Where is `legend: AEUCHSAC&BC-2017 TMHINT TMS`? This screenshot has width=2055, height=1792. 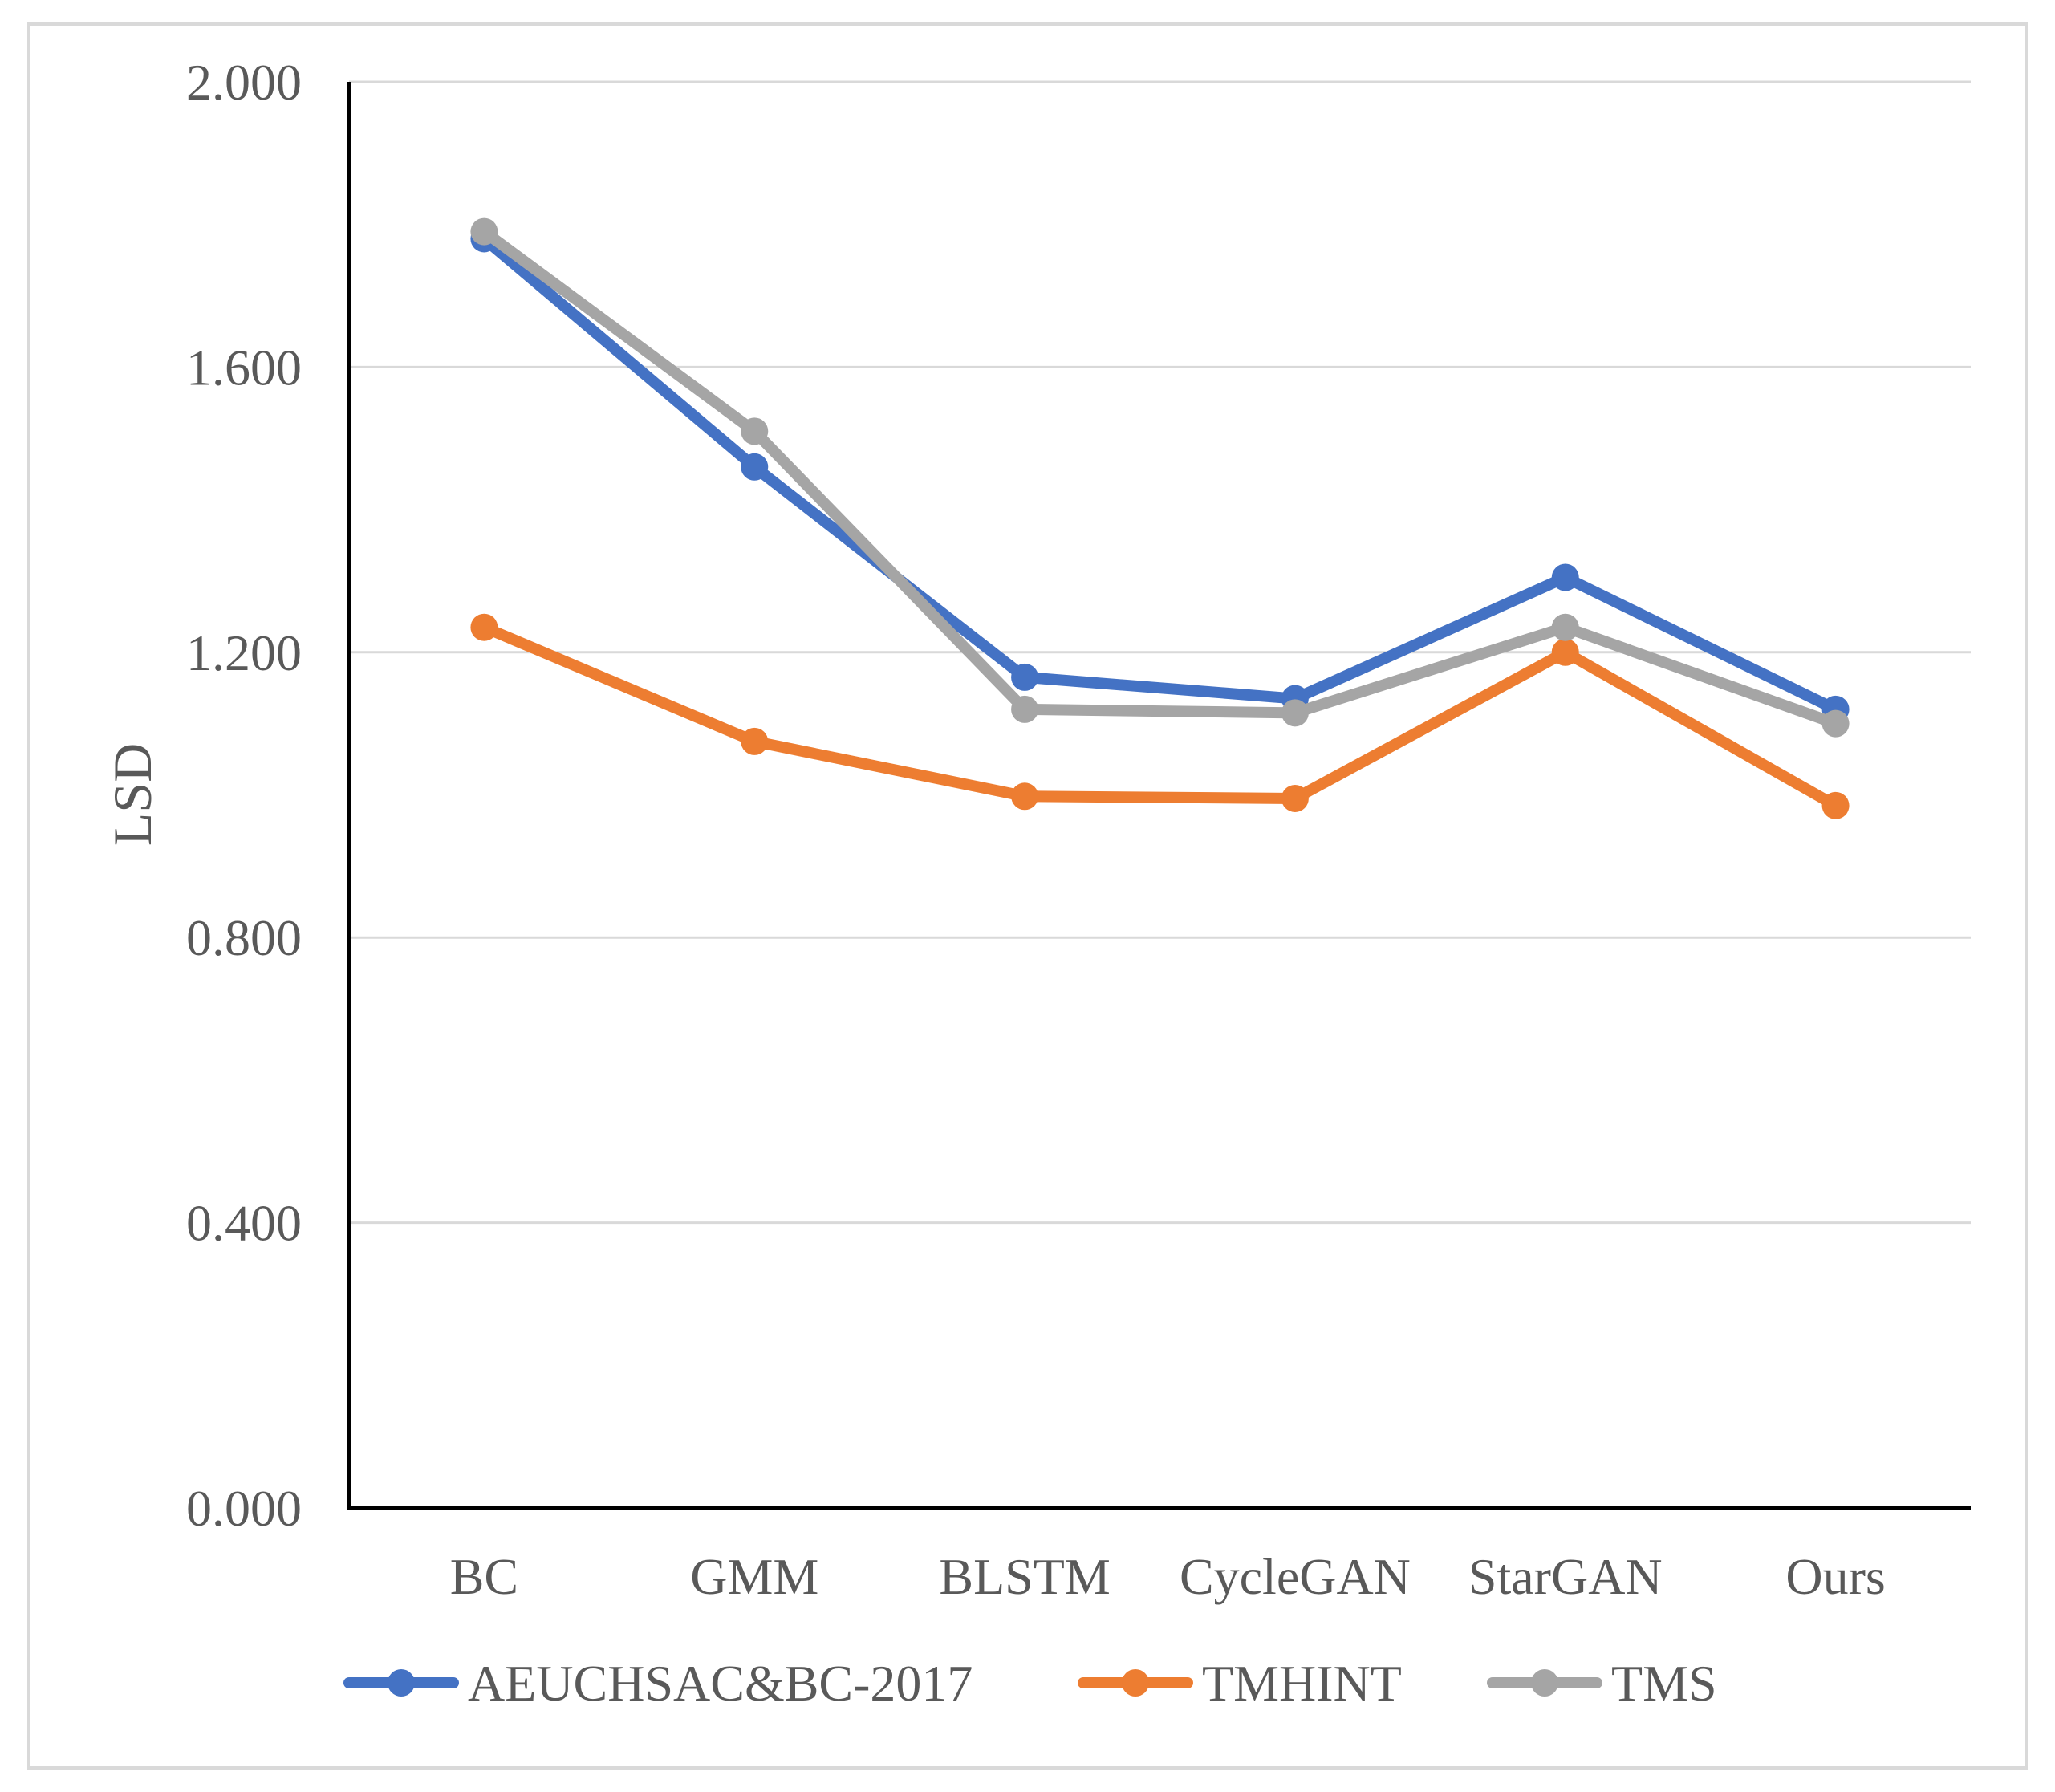 legend: AEUCHSAC&BC-2017 TMHINT TMS is located at coordinates (1030, 1683).